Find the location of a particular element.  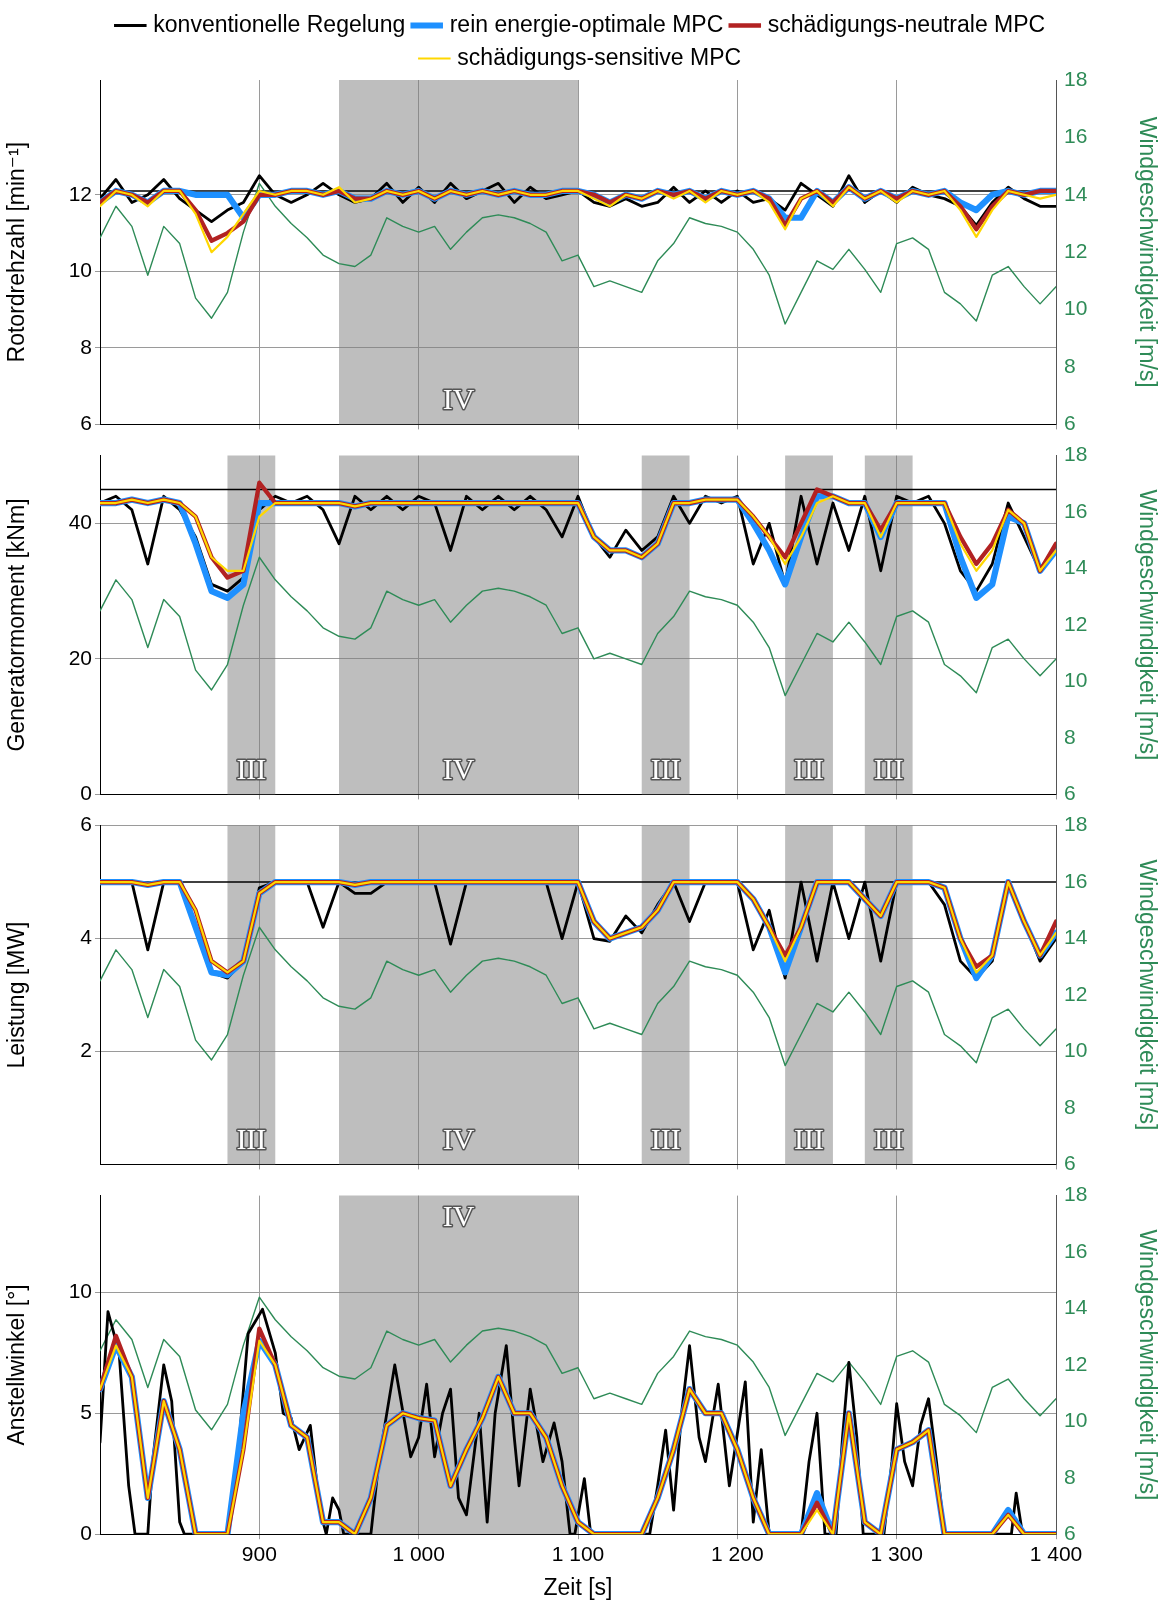

x-tick-label: 1 300 is located at coordinates (896, 1553).